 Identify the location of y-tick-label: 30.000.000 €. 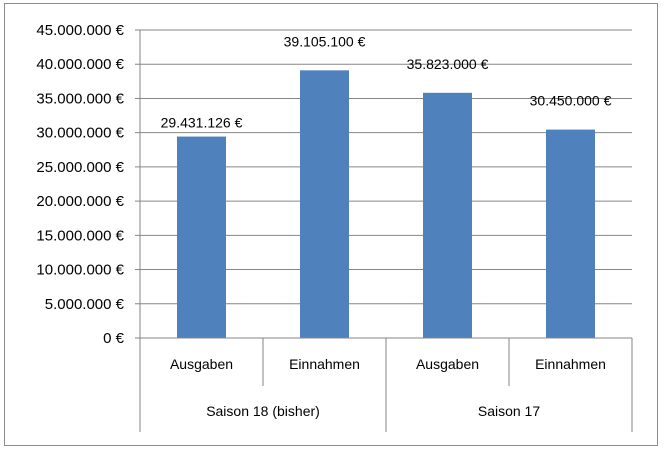
(80, 133).